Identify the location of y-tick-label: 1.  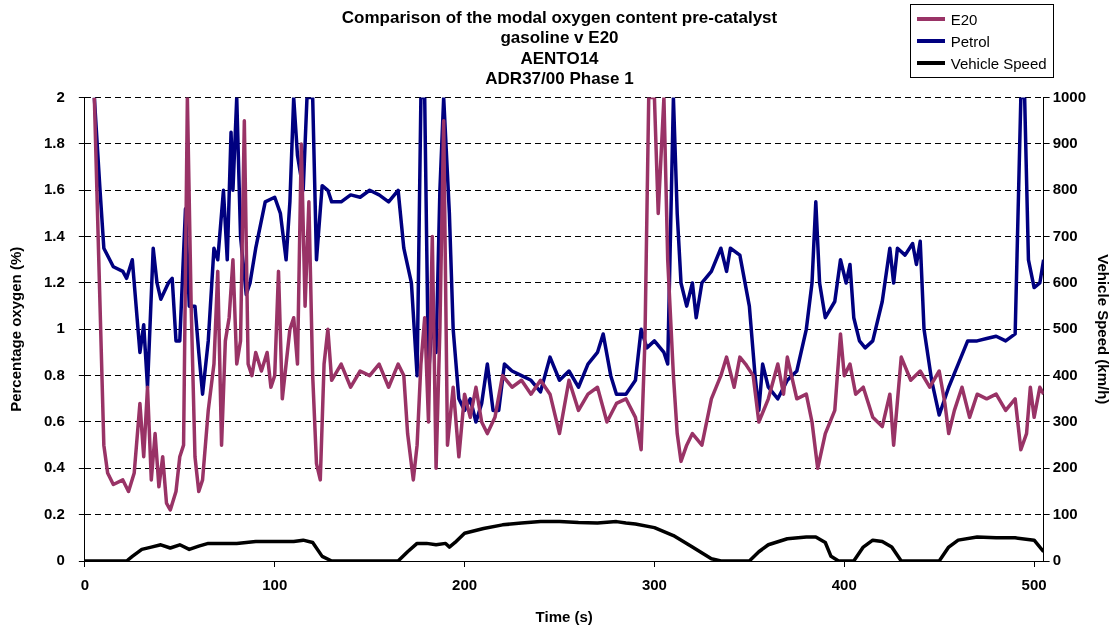
(60, 328).